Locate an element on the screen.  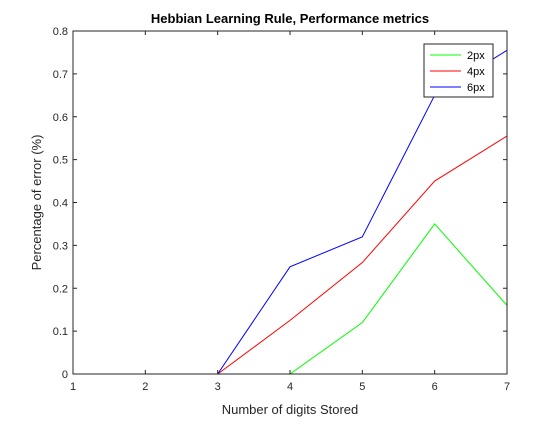
x-tick-label: 4 is located at coordinates (290, 387).